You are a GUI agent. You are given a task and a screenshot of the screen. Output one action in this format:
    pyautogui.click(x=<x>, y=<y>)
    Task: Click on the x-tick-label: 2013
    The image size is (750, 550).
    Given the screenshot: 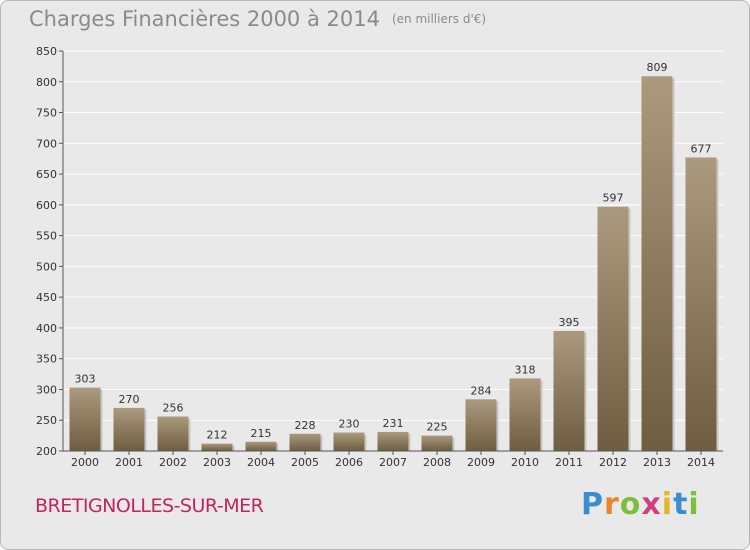 What is the action you would take?
    pyautogui.click(x=657, y=462)
    